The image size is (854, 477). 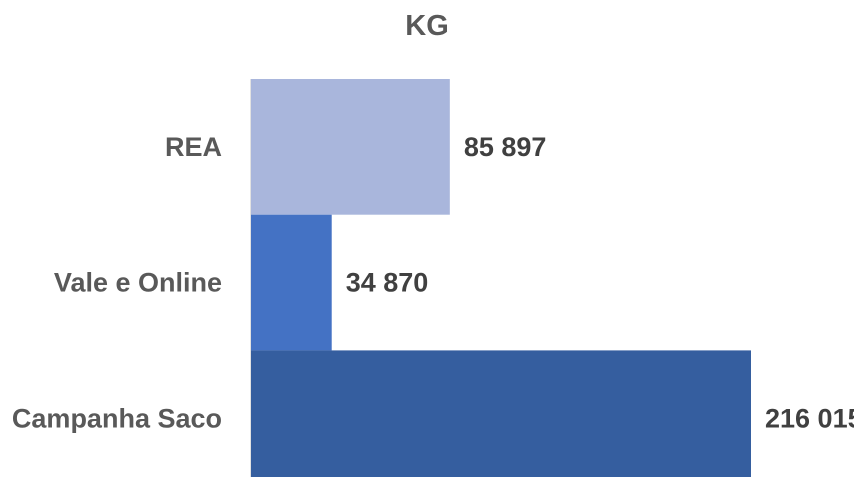 I want to click on value-label: 216 015, so click(x=809, y=418).